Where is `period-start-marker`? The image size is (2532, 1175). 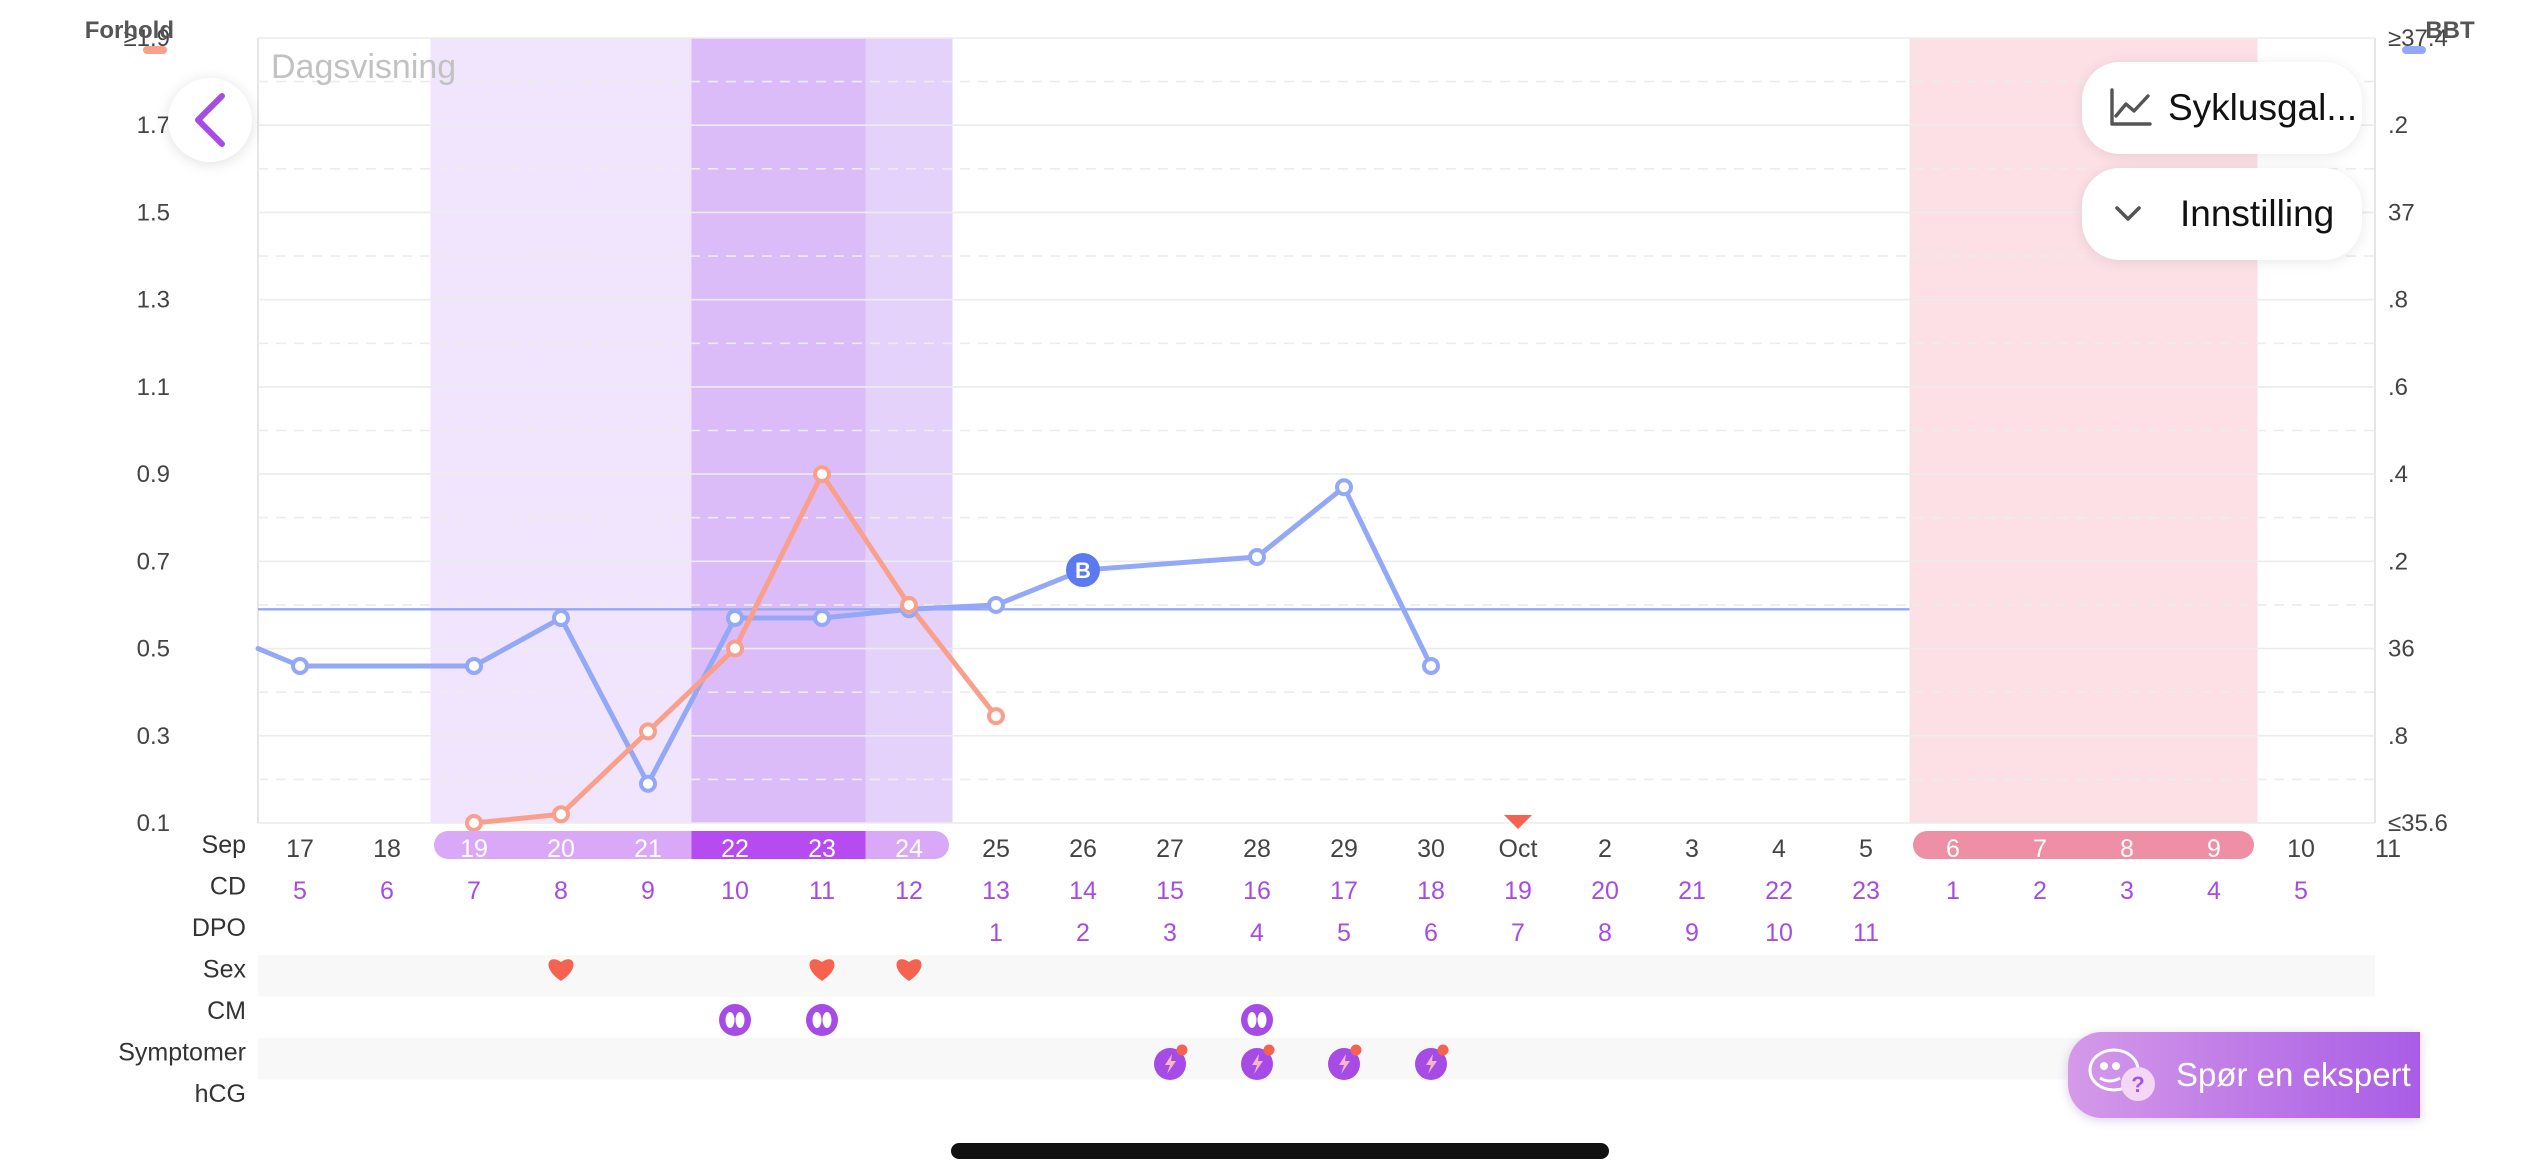
period-start-marker is located at coordinates (1518, 822).